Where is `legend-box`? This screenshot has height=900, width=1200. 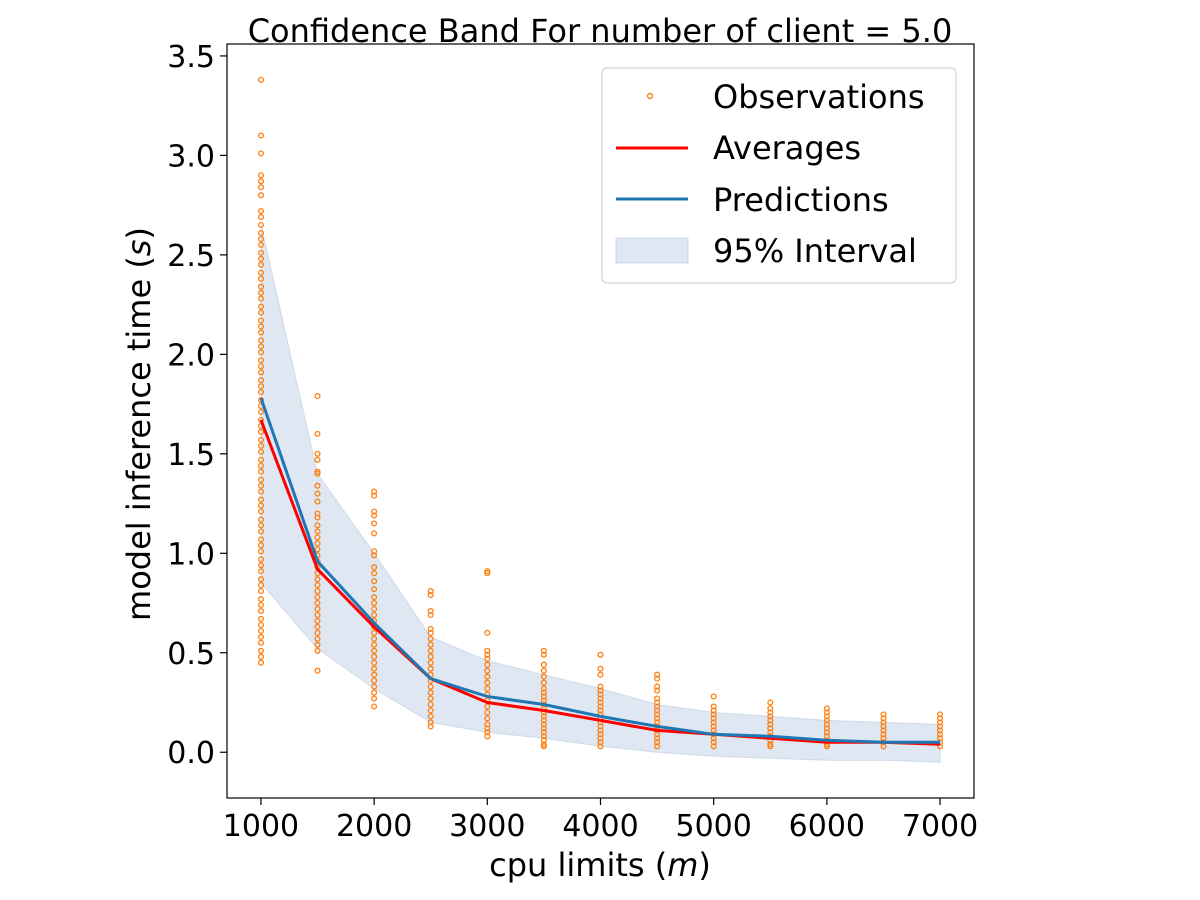 legend-box is located at coordinates (779, 175).